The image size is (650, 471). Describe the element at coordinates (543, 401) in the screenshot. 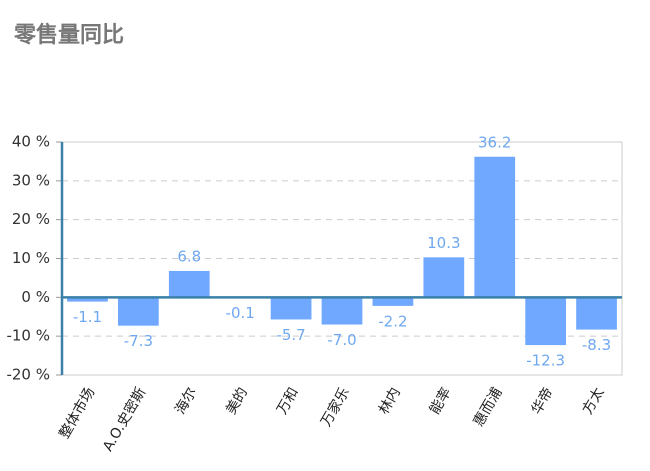

I see `x-tick-label: 华帝` at that location.